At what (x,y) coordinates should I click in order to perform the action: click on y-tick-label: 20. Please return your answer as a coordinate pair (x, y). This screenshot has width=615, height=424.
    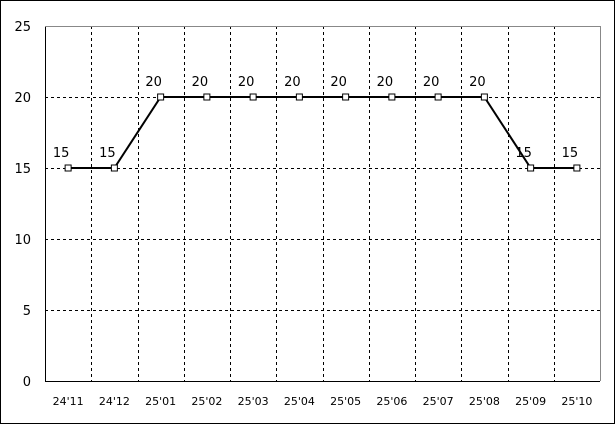
    Looking at the image, I should click on (22, 98).